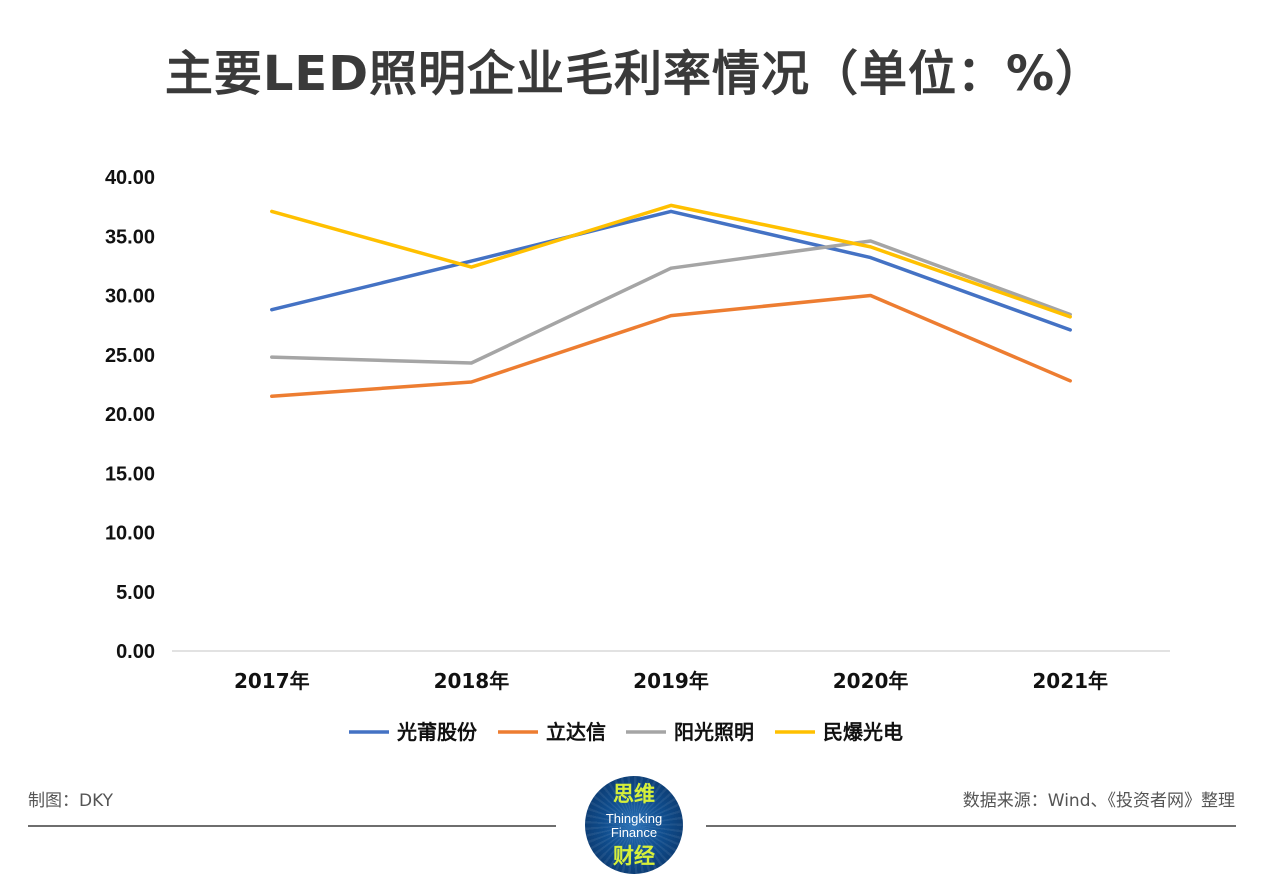  Describe the element at coordinates (135, 593) in the screenshot. I see `y-tick-label: 5.00` at that location.